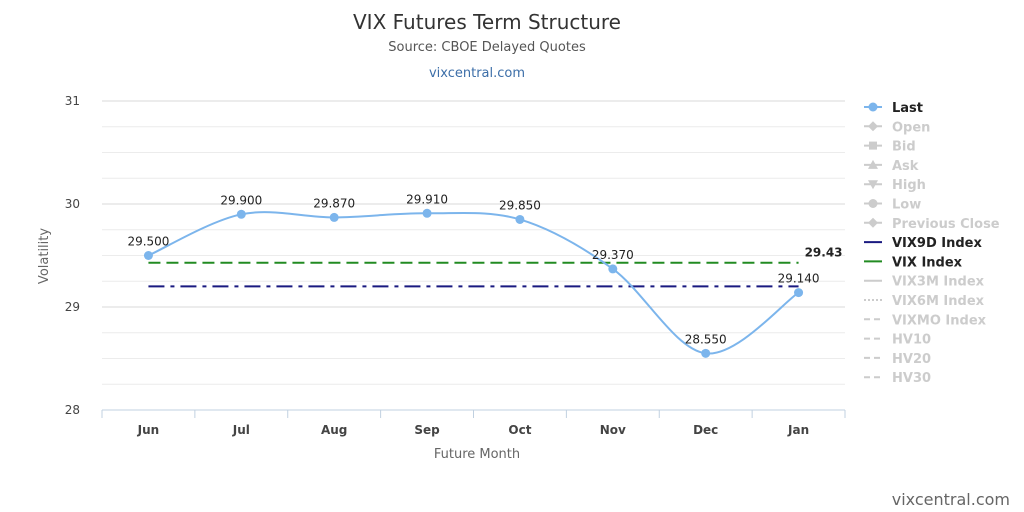  What do you see at coordinates (334, 203) in the screenshot?
I see `data-label: 29.870` at bounding box center [334, 203].